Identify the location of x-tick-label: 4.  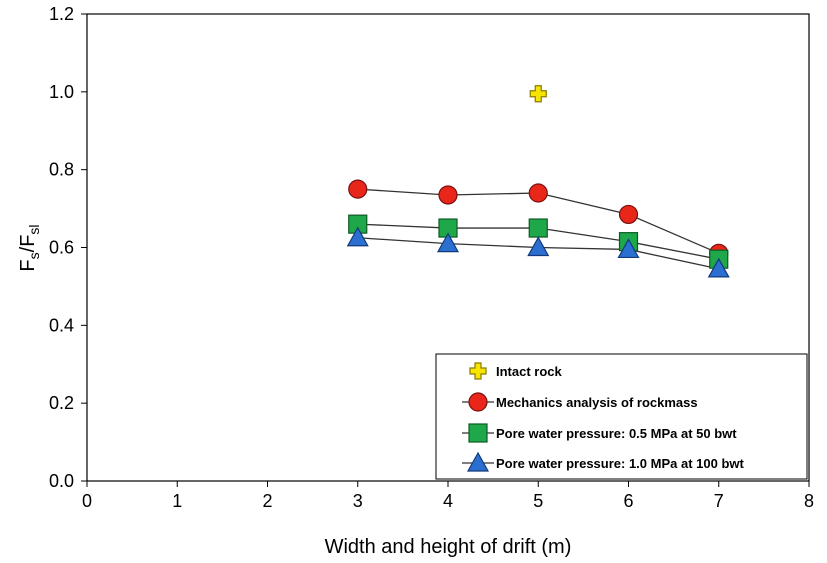
(448, 501).